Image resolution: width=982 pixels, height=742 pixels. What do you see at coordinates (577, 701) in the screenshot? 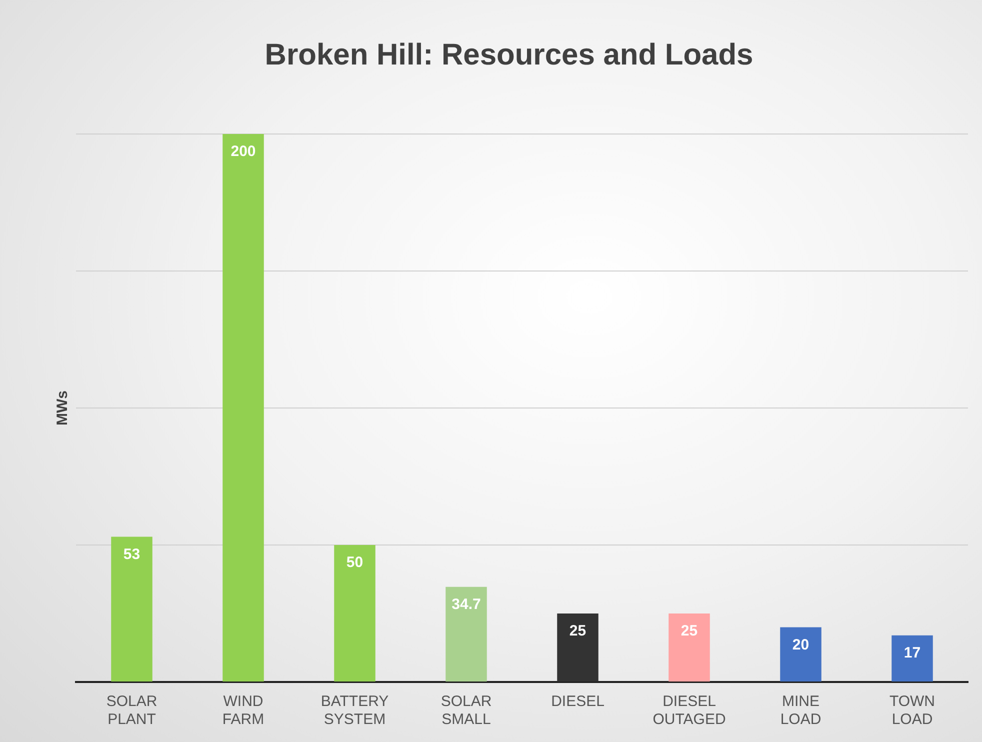
I see `x-tick-label: DIESEL` at bounding box center [577, 701].